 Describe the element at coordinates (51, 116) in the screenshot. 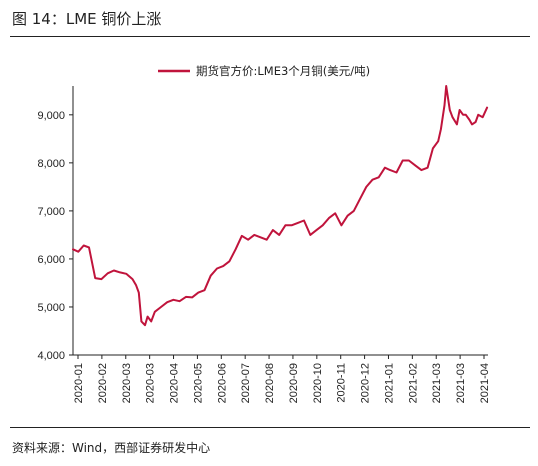

I see `y-tick-label: 9,000` at that location.